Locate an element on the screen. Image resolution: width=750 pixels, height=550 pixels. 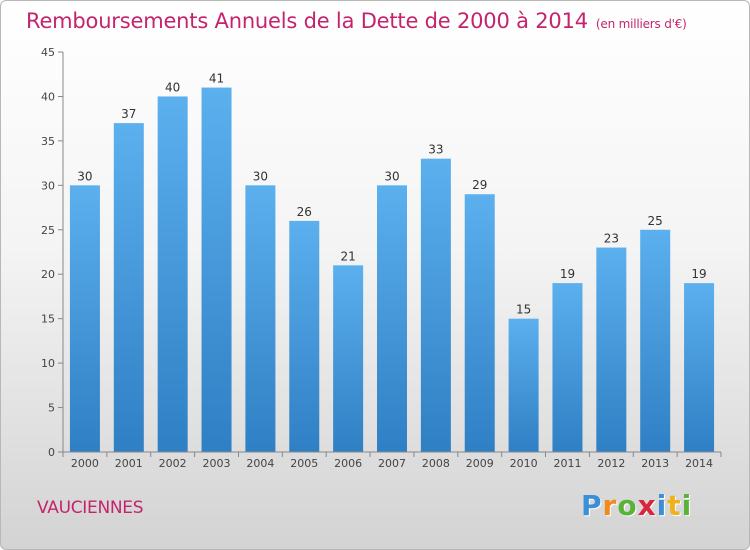
bar-value-label: 21 is located at coordinates (347, 256).